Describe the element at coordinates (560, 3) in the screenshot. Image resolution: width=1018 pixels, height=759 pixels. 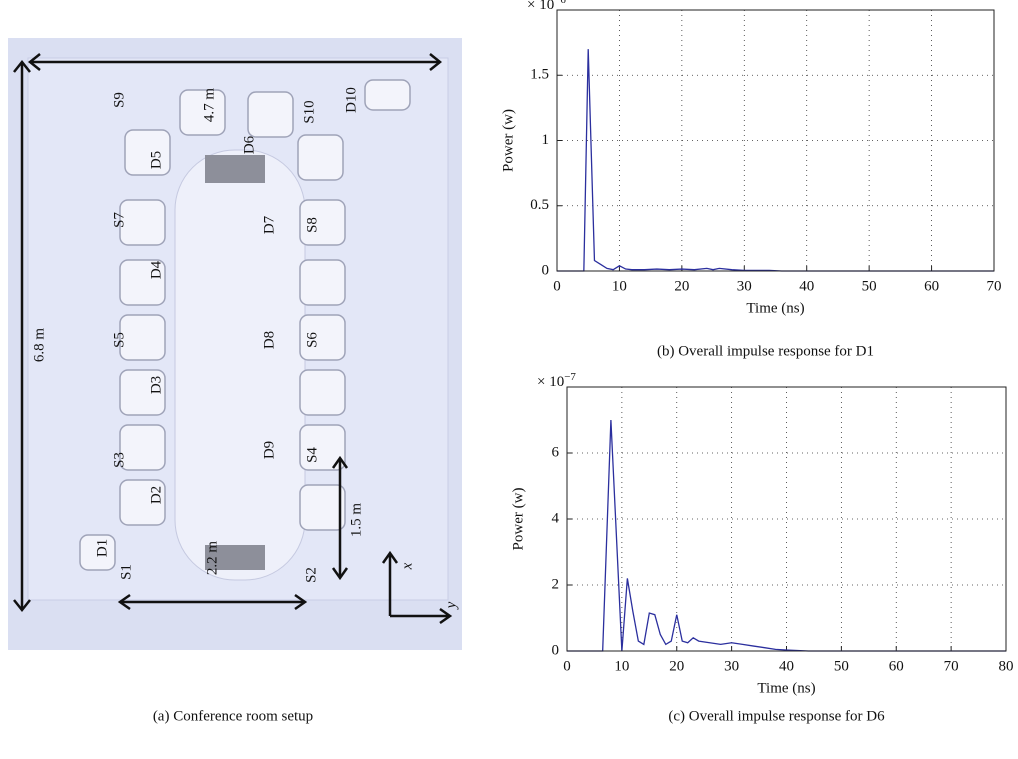
I see `multiplier-exponent: −6` at that location.